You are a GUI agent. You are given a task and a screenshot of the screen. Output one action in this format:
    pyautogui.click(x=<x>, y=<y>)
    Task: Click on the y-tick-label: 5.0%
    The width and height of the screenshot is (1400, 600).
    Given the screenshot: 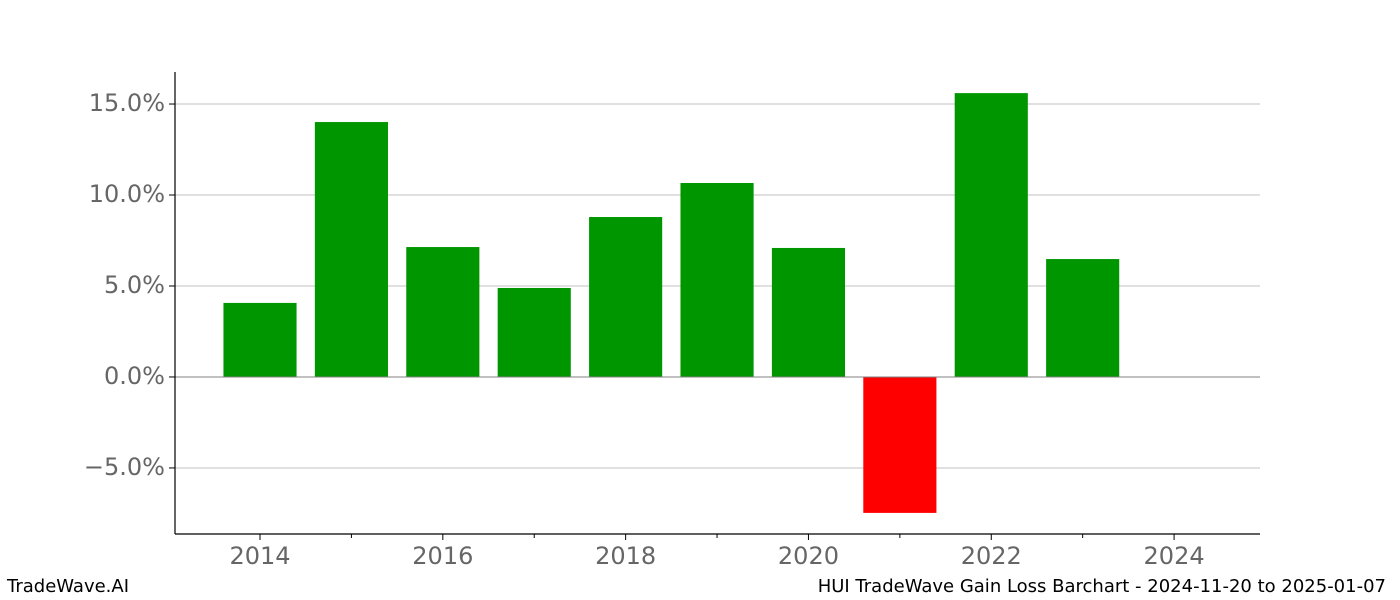 What is the action you would take?
    pyautogui.click(x=134, y=285)
    